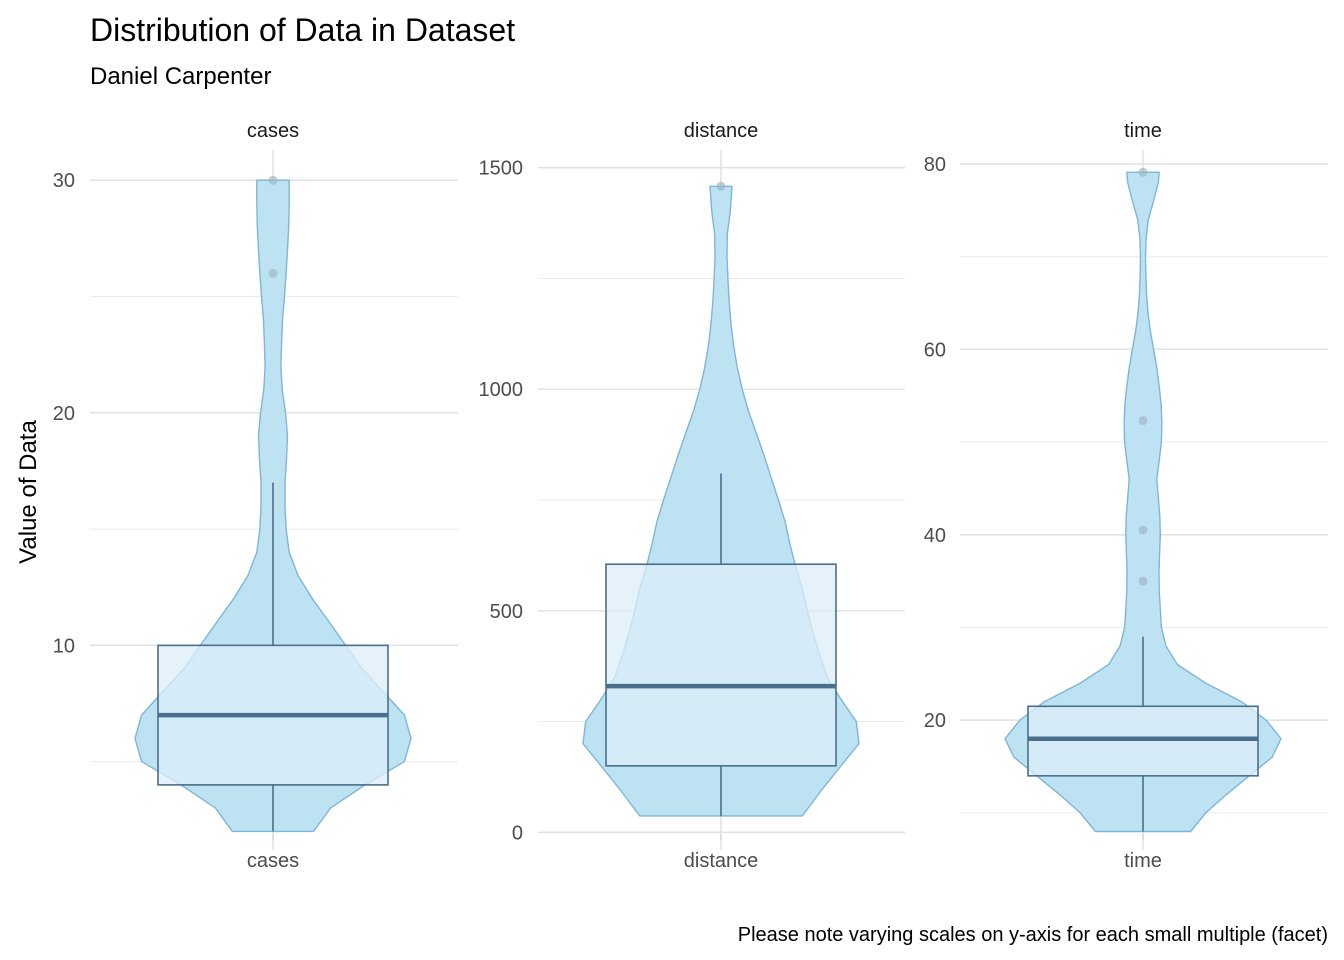  What do you see at coordinates (935, 536) in the screenshot?
I see `y-tick-label: 40` at bounding box center [935, 536].